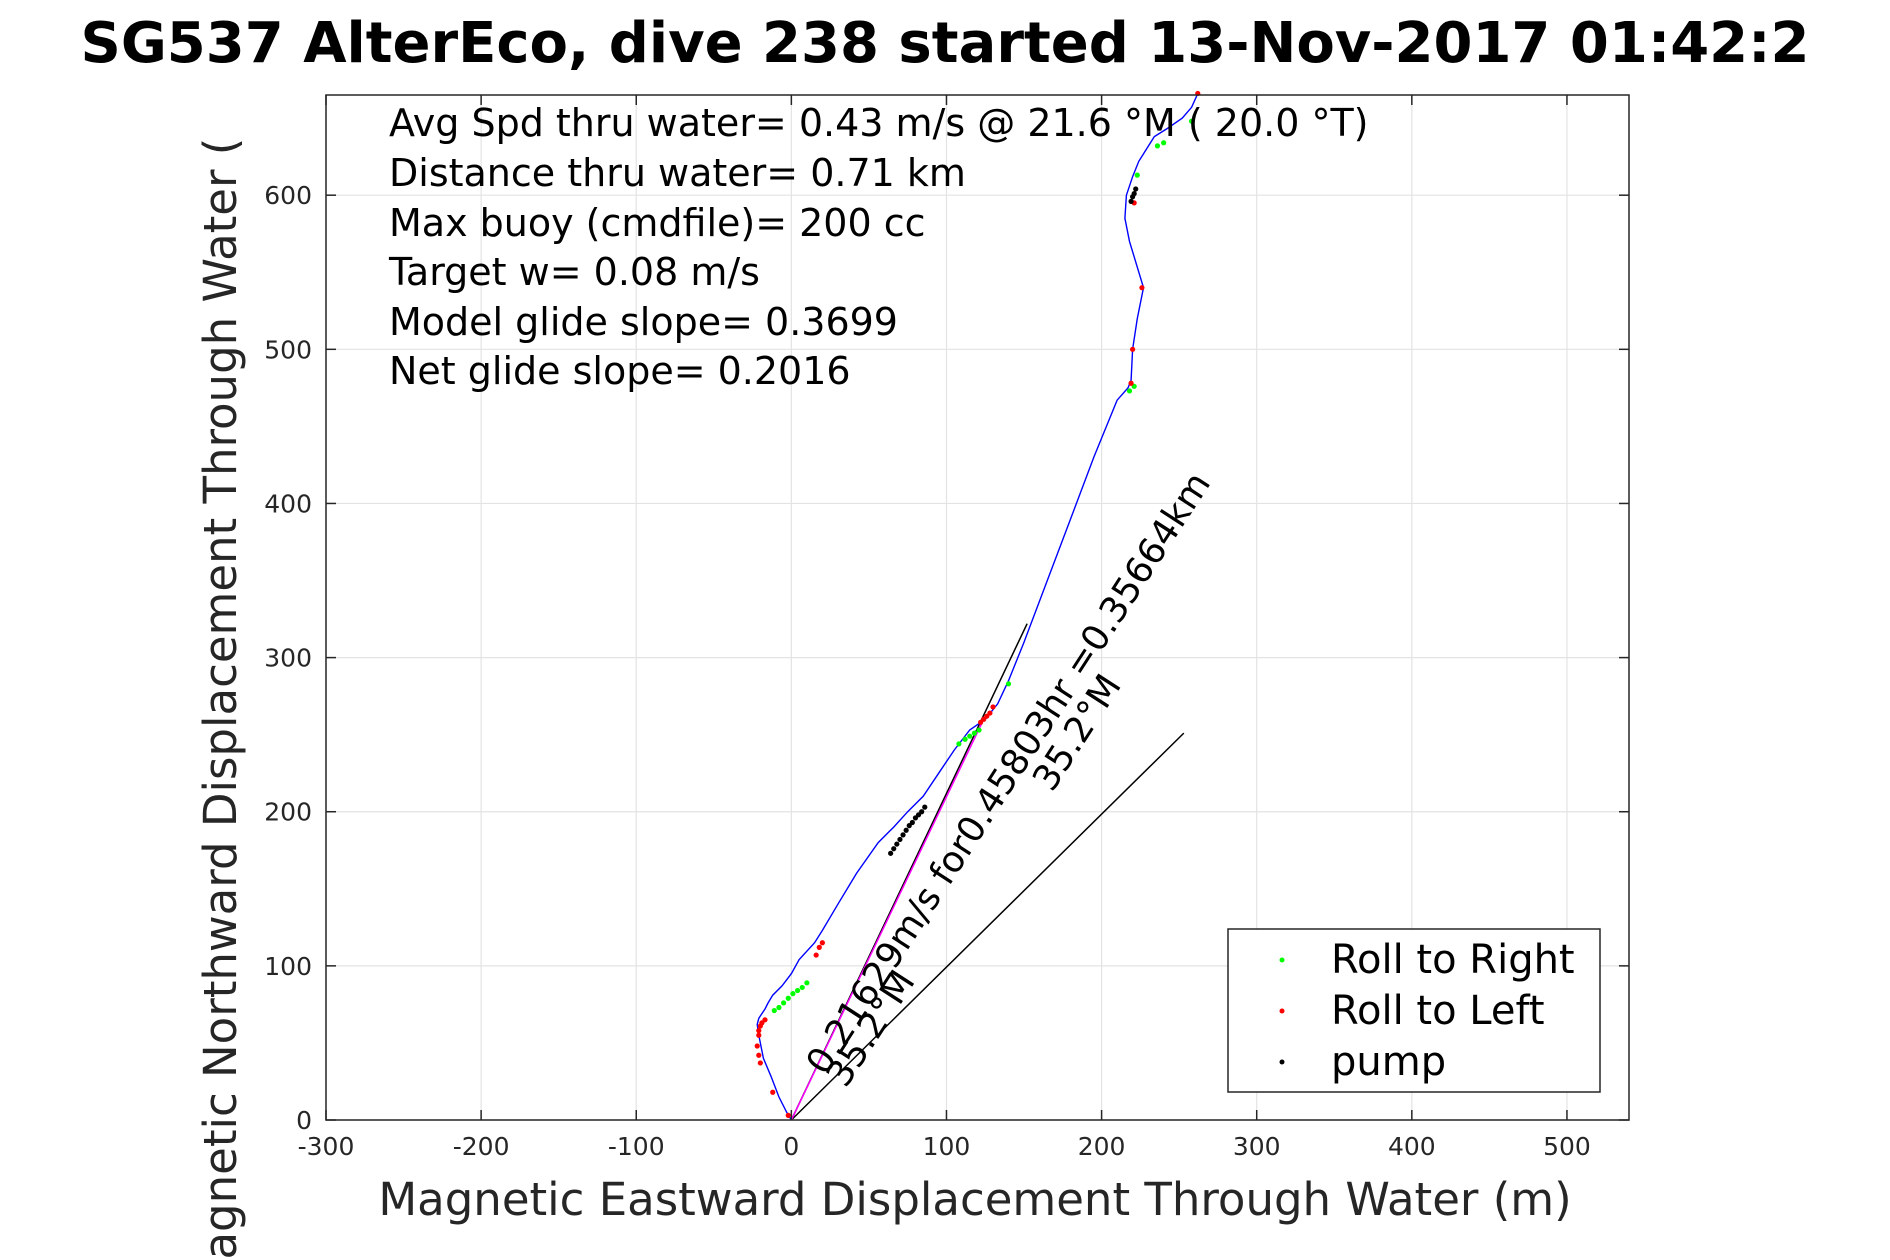  I want to click on x-tick-label: 400, so click(1412, 1146).